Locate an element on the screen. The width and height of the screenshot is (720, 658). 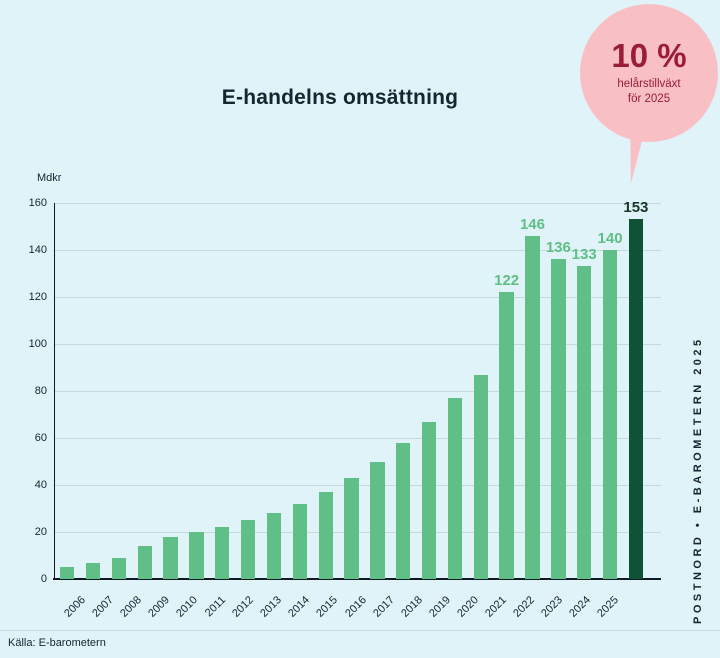
y-tick-label: 140 is located at coordinates (37, 250).